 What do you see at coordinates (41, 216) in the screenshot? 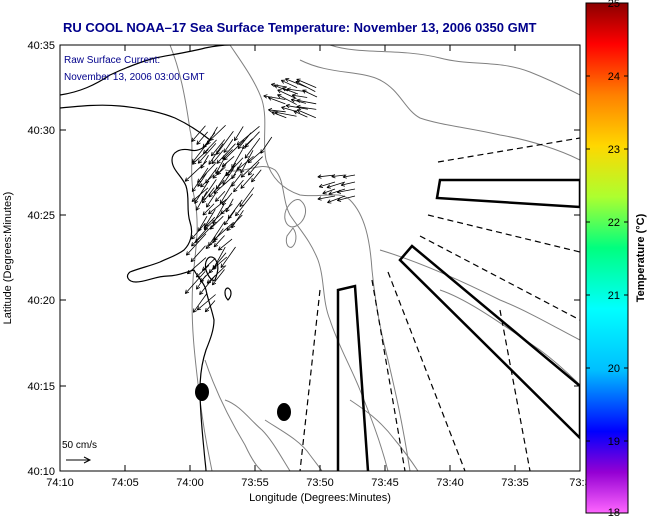
I see `y-tick-label: 40:25` at bounding box center [41, 216].